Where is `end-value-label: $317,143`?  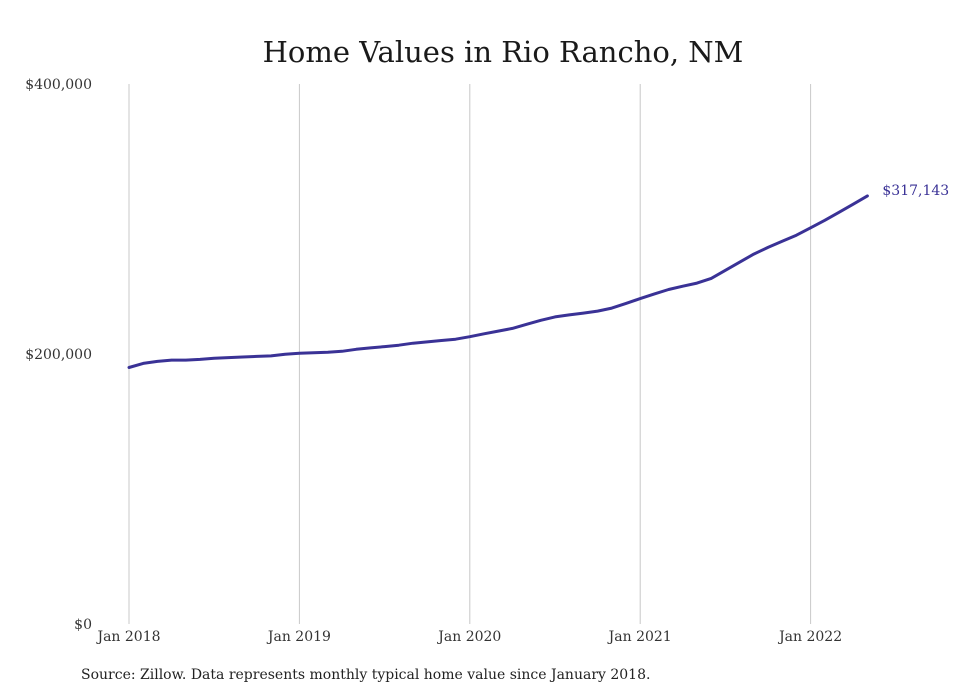
end-value-label: $317,143 is located at coordinates (915, 191).